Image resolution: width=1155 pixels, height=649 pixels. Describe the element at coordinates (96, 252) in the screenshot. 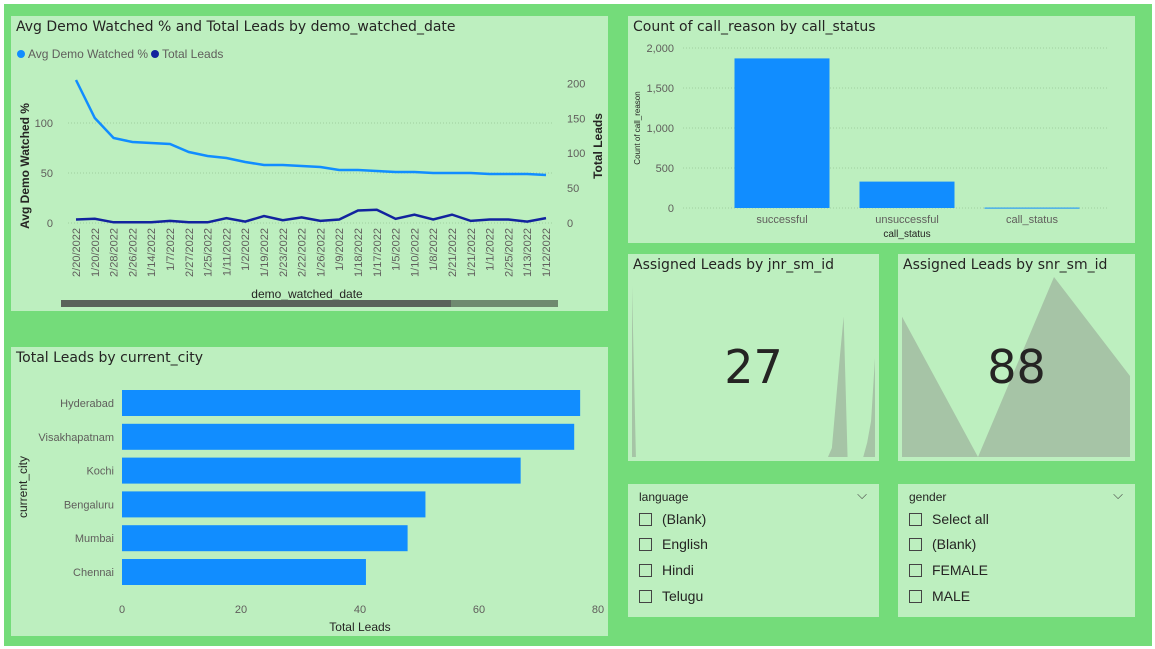

I see `x-tick-label: 1/20/2022` at that location.